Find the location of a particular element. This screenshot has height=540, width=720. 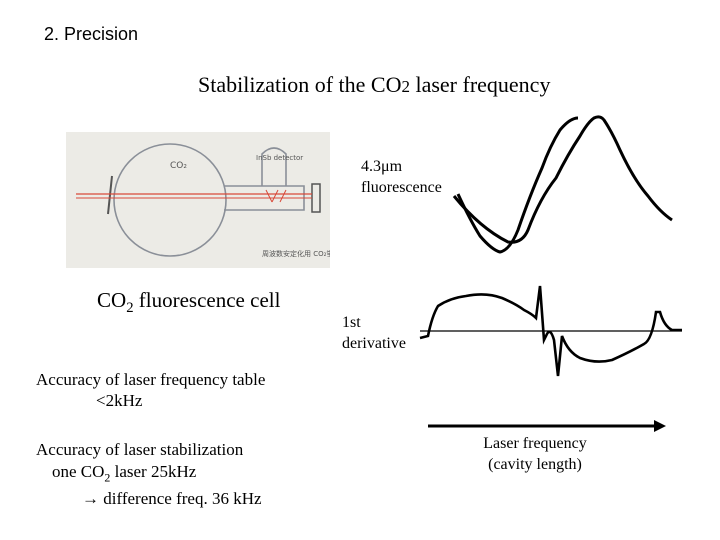

accuracy-stabilization-difference: → difference freq. 36 kHz is located at coordinates (172, 499).